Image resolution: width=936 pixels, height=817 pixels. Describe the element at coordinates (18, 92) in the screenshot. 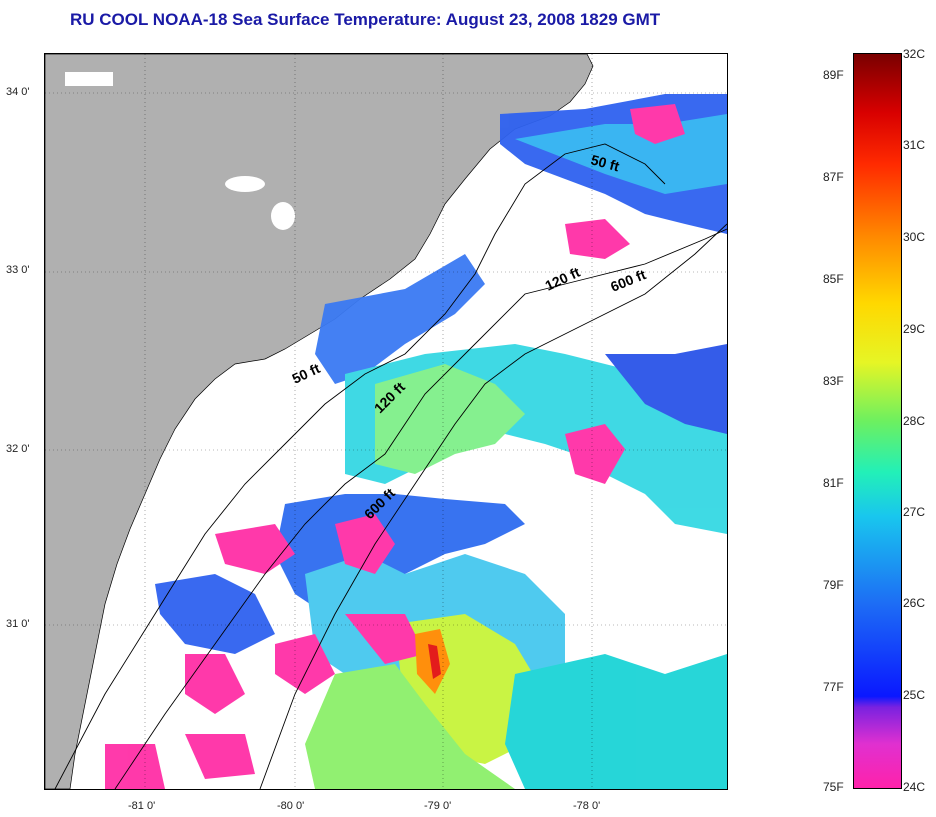

I see `lat-label-34: 34 0'` at that location.